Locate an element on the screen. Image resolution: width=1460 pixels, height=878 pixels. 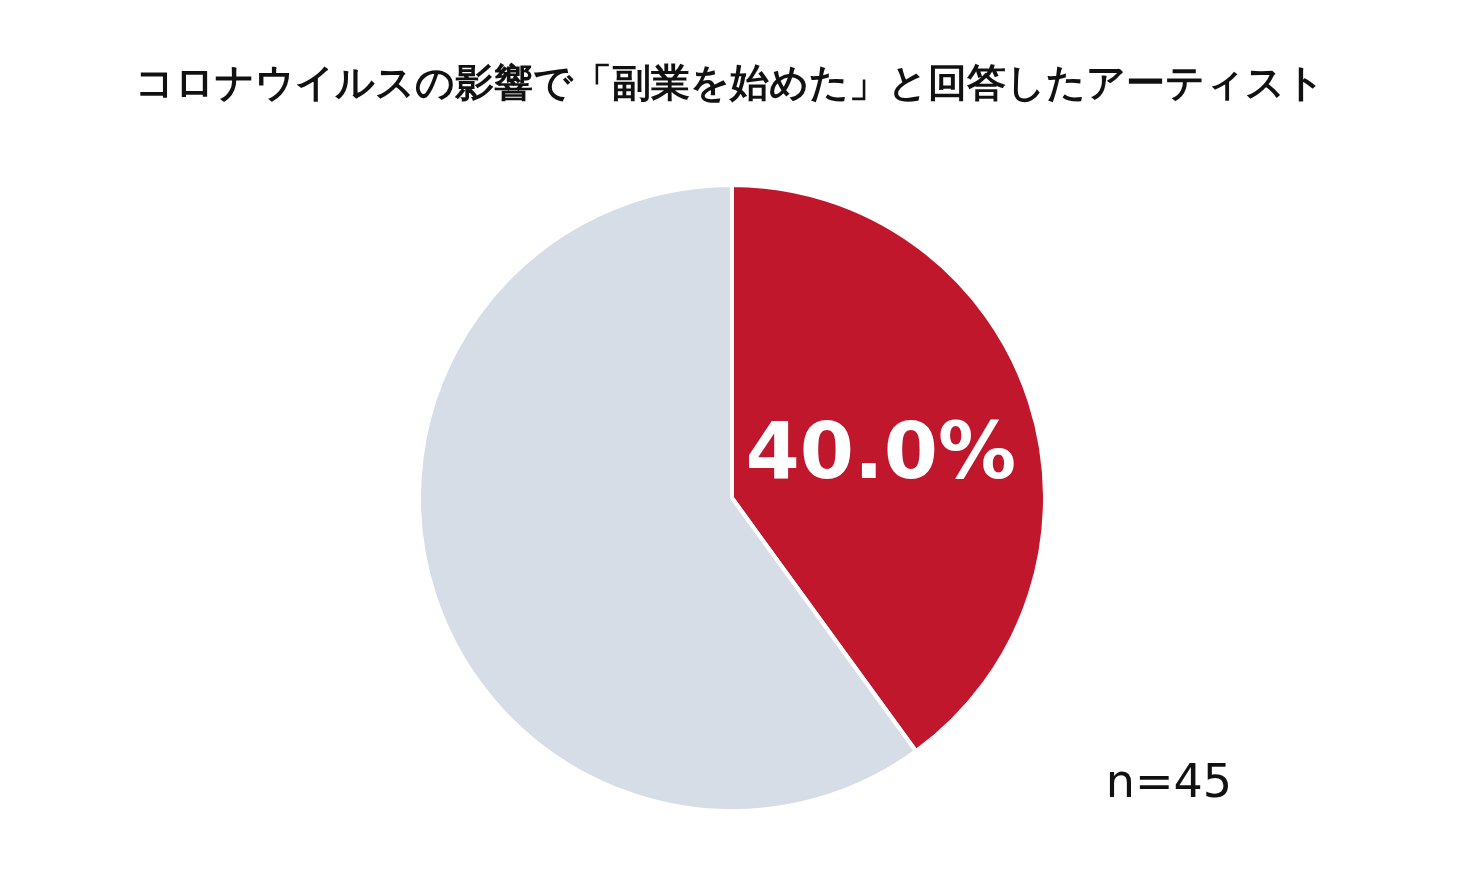
text: n=45 is located at coordinates (1168, 781).